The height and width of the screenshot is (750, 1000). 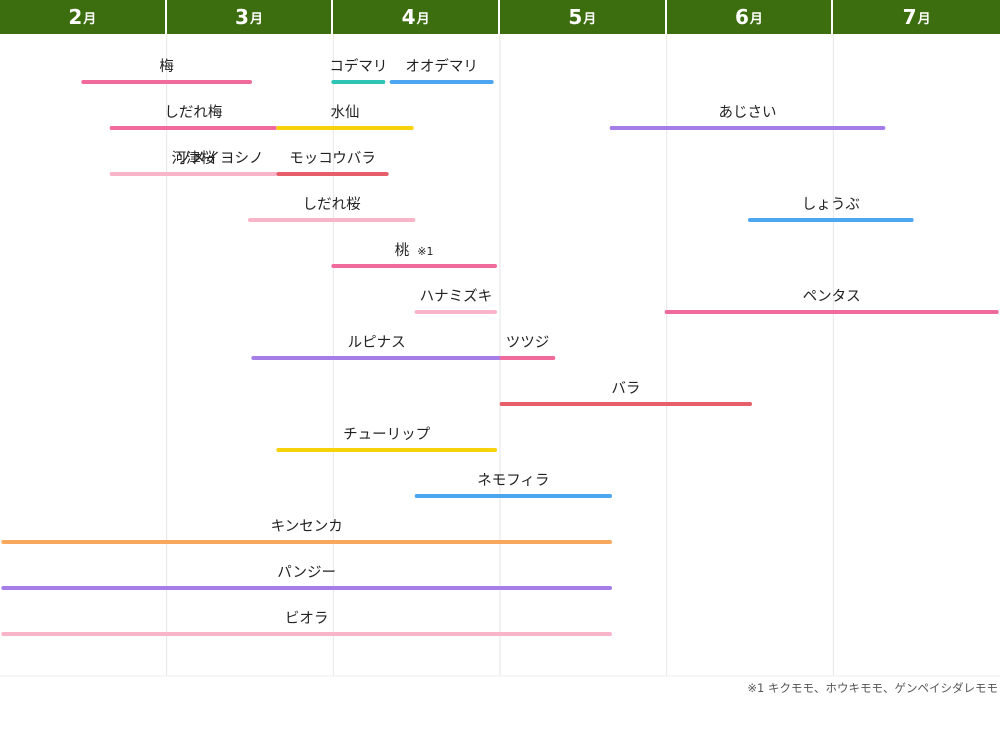 What do you see at coordinates (625, 389) in the screenshot?
I see `bar-label: バラ` at bounding box center [625, 389].